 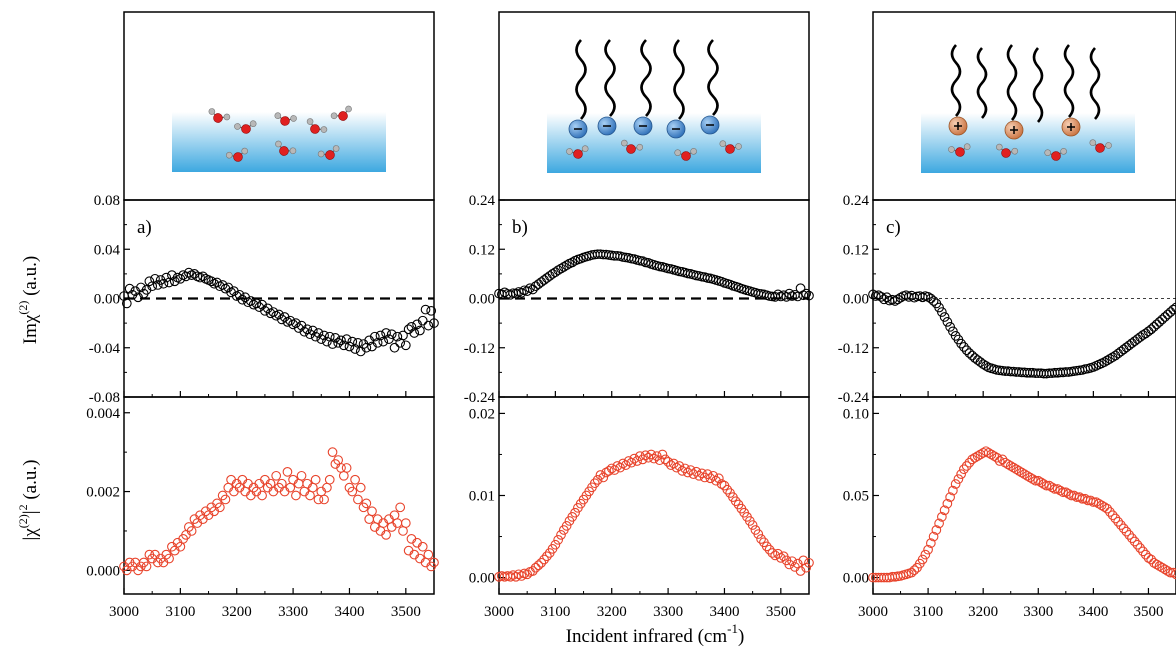 I want to click on x-axis-title-sup: -1, so click(x=732, y=628).